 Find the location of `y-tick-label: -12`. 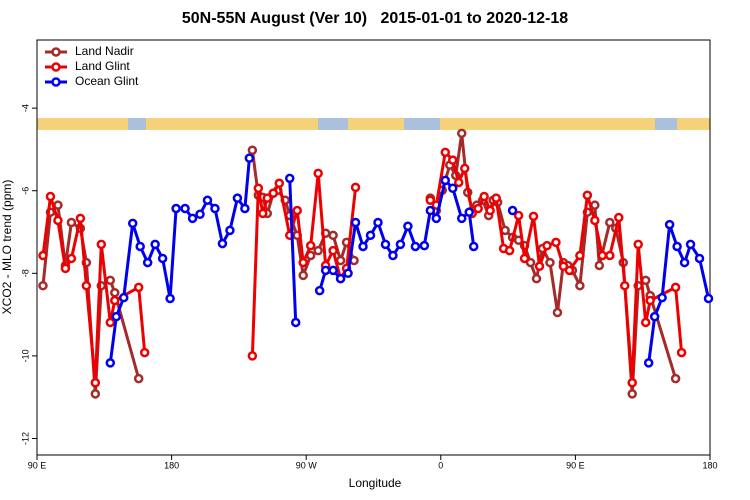

y-tick-label: -12 is located at coordinates (25, 438).